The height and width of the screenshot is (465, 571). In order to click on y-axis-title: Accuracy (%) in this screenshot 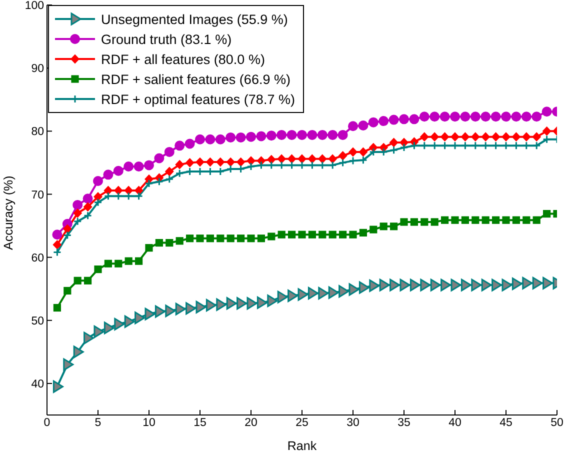, I will do `click(8, 213)`.